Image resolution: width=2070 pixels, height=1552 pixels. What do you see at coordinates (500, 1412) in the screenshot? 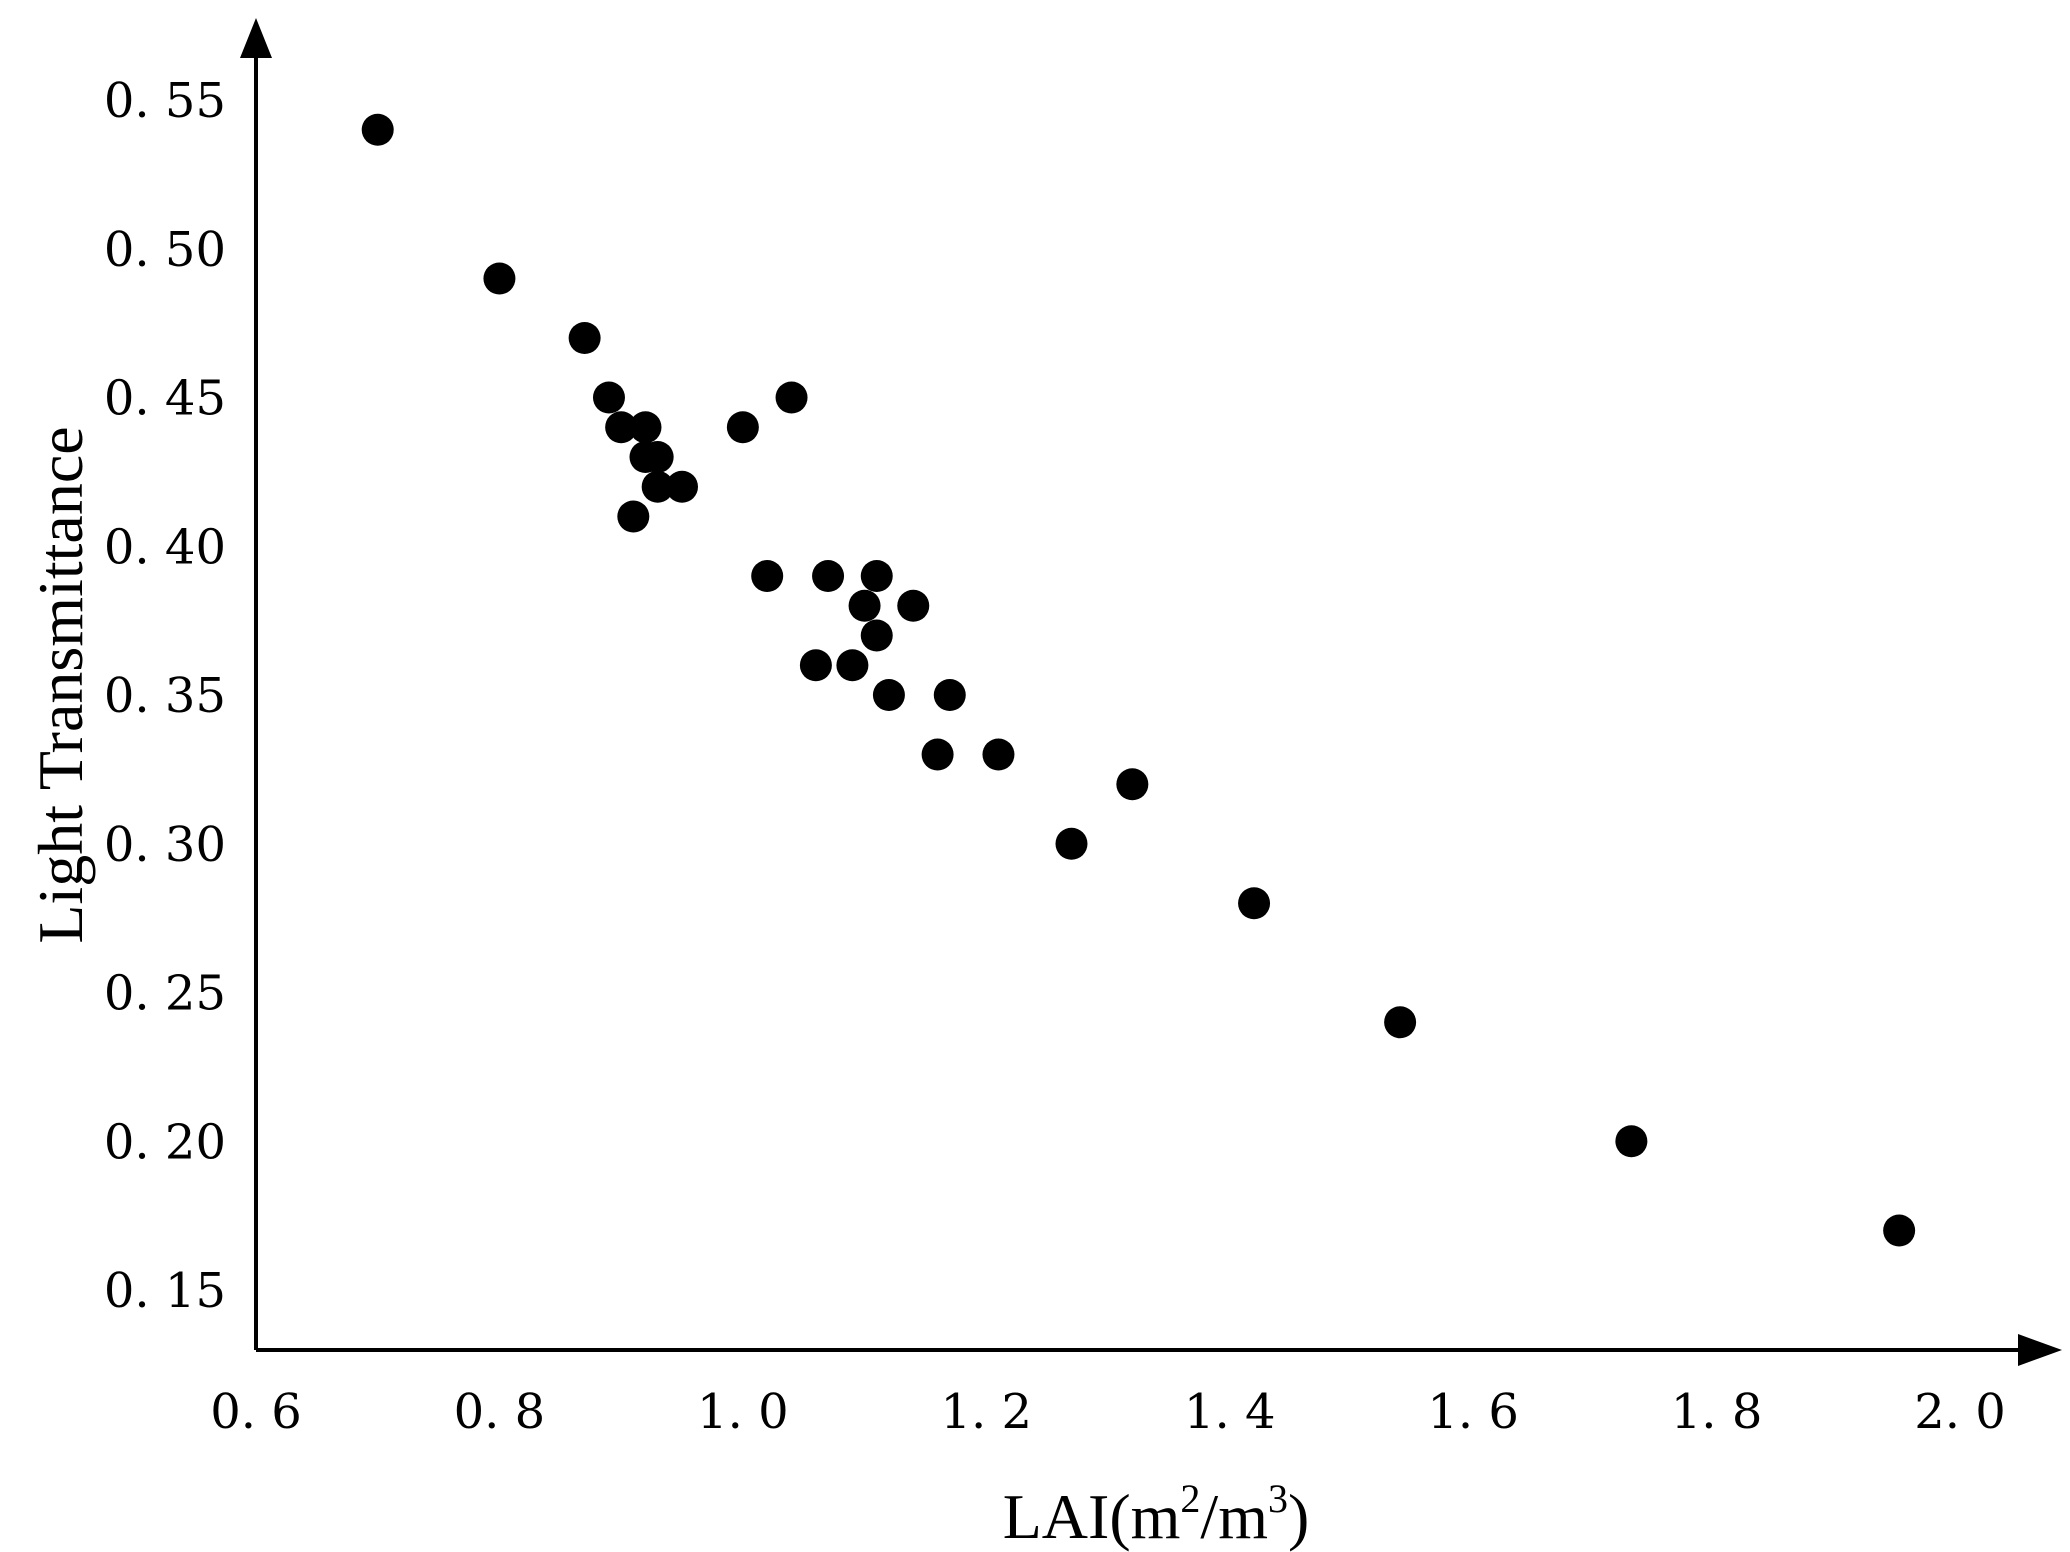
I see `x-tick-label: 0. 8` at bounding box center [500, 1412].